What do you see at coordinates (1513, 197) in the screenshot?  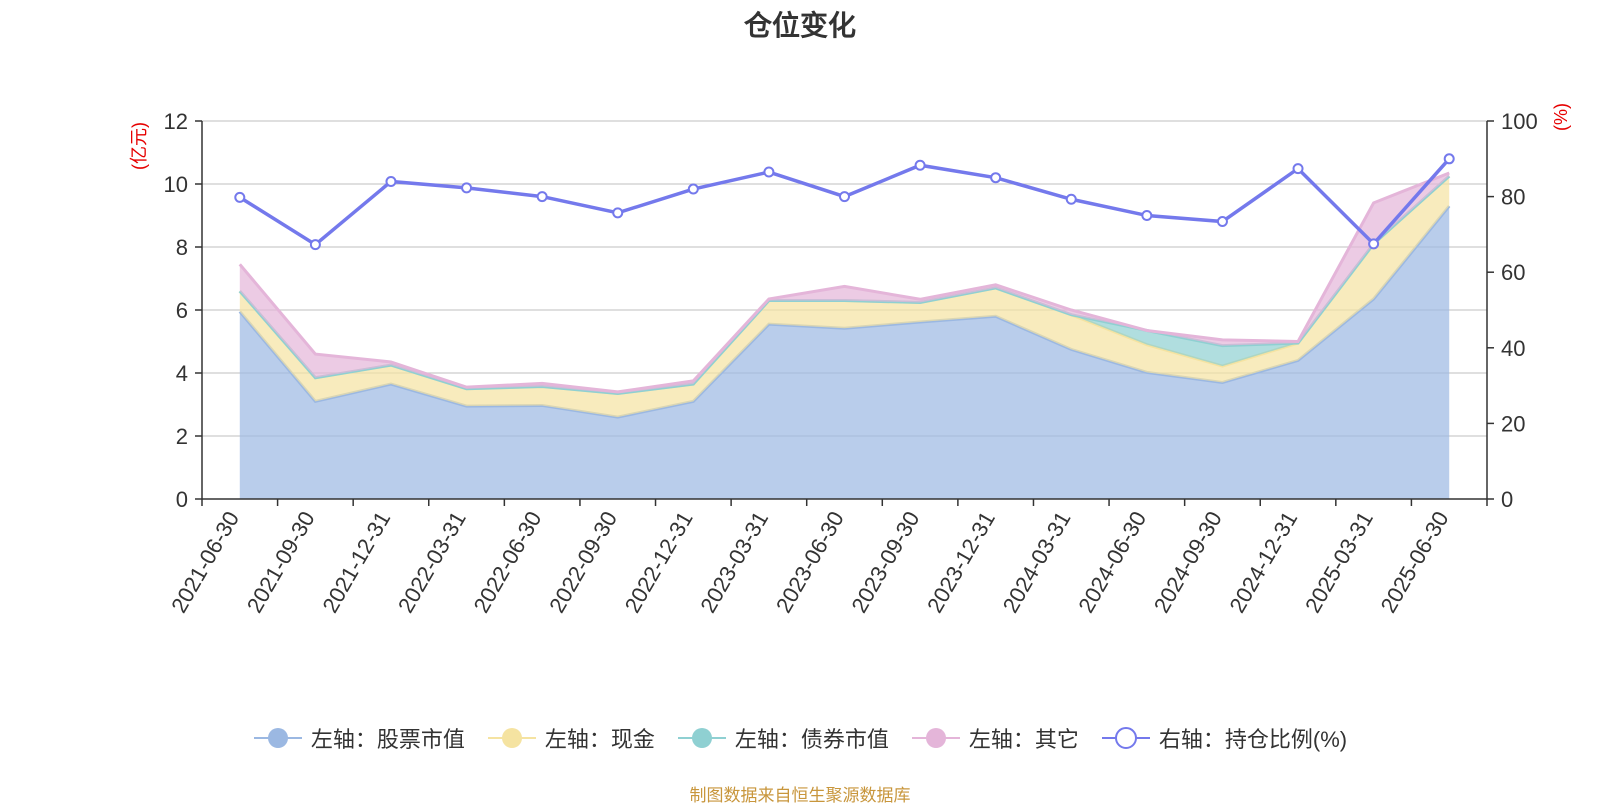 I see `right-axis-tick-label: 80` at bounding box center [1513, 197].